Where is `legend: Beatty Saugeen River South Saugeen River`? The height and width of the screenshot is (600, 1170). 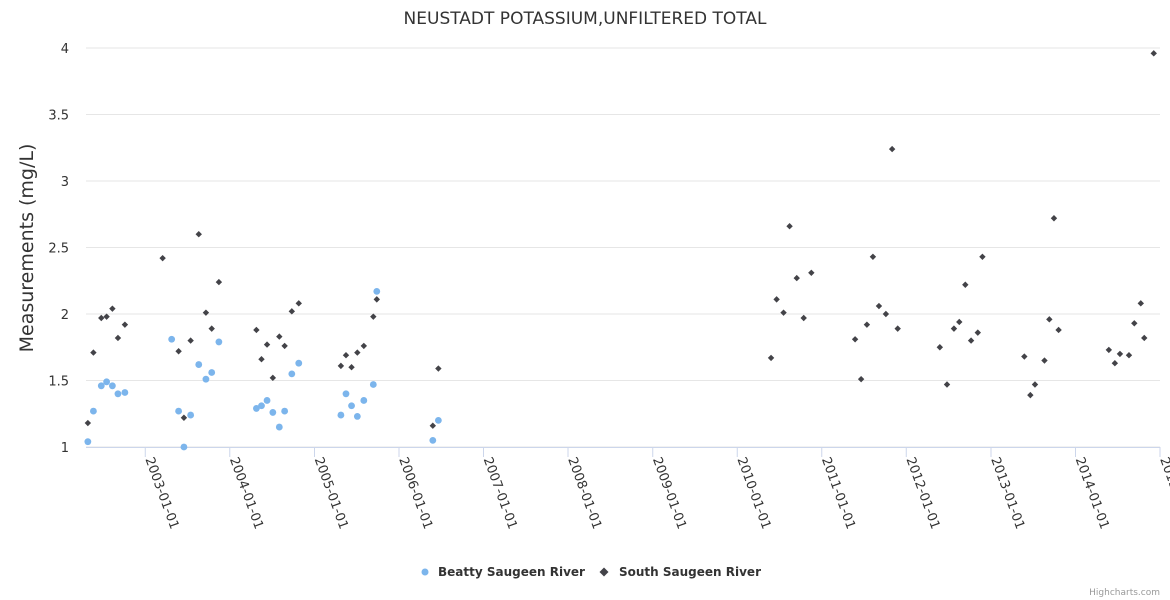 legend: Beatty Saugeen River South Saugeen River is located at coordinates (591, 572).